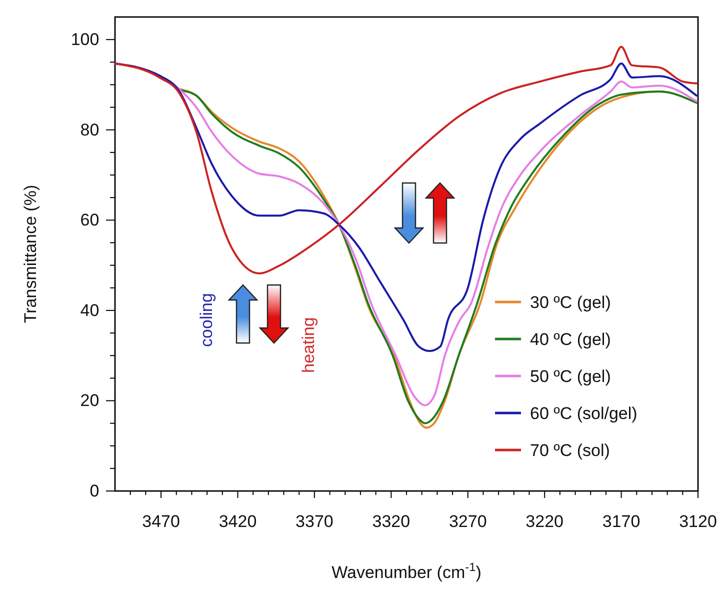  I want to click on annotation: cooling, so click(206, 320).